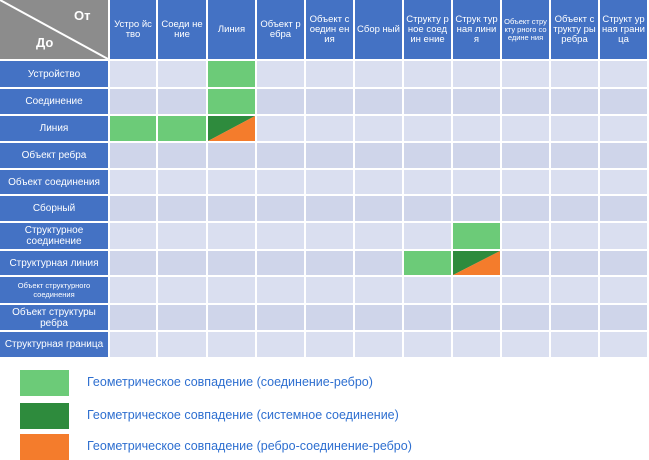 The width and height of the screenshot is (649, 460). Describe the element at coordinates (54, 182) in the screenshot. I see `row-header: Объект соединения` at that location.